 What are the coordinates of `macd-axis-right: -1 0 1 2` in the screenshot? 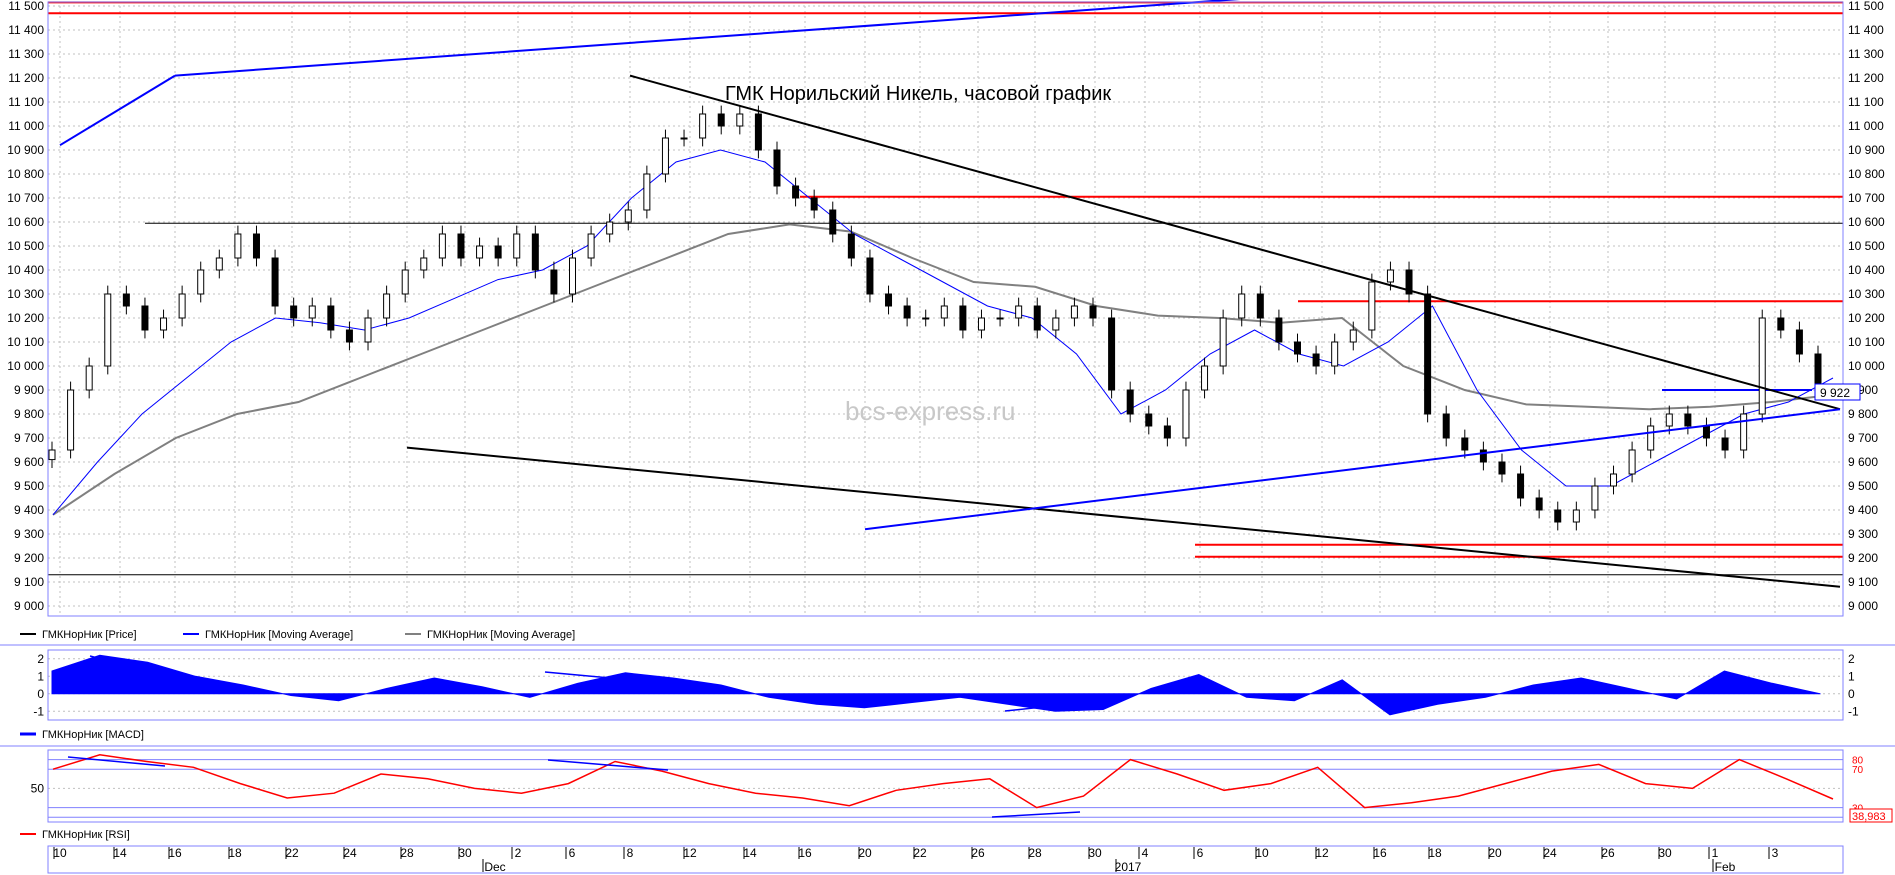 It's located at (1853, 685).